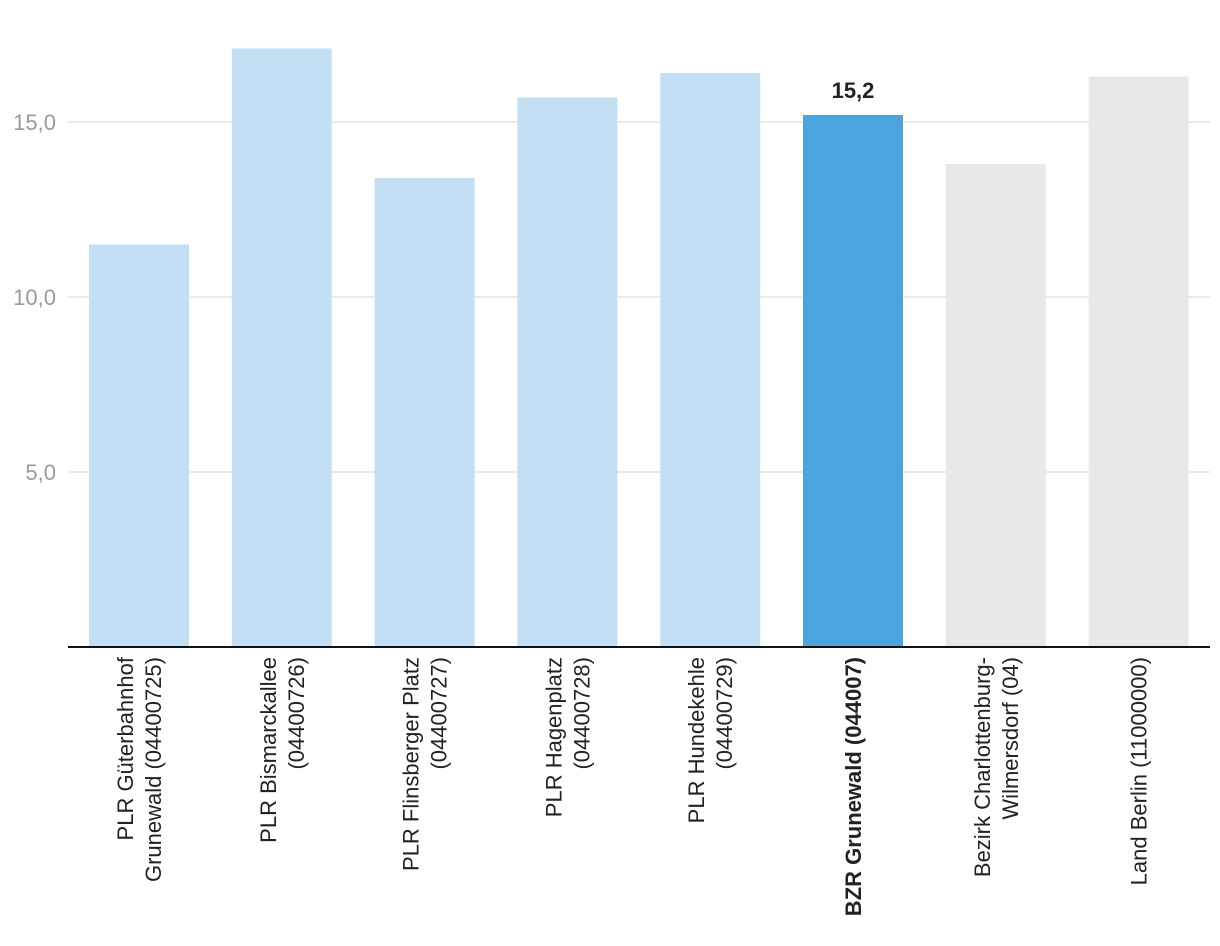  Describe the element at coordinates (581, 713) in the screenshot. I see `category-label-line: (04400728)` at that location.